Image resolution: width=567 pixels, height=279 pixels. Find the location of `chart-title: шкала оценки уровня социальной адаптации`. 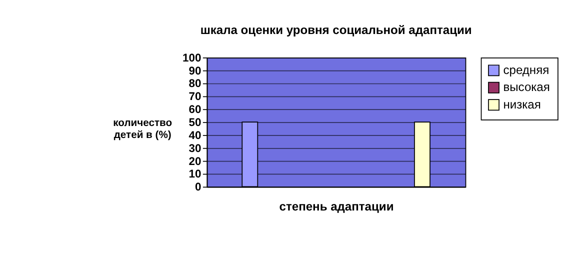

chart-title: шкала оценки уровня социальной адаптации is located at coordinates (336, 30).